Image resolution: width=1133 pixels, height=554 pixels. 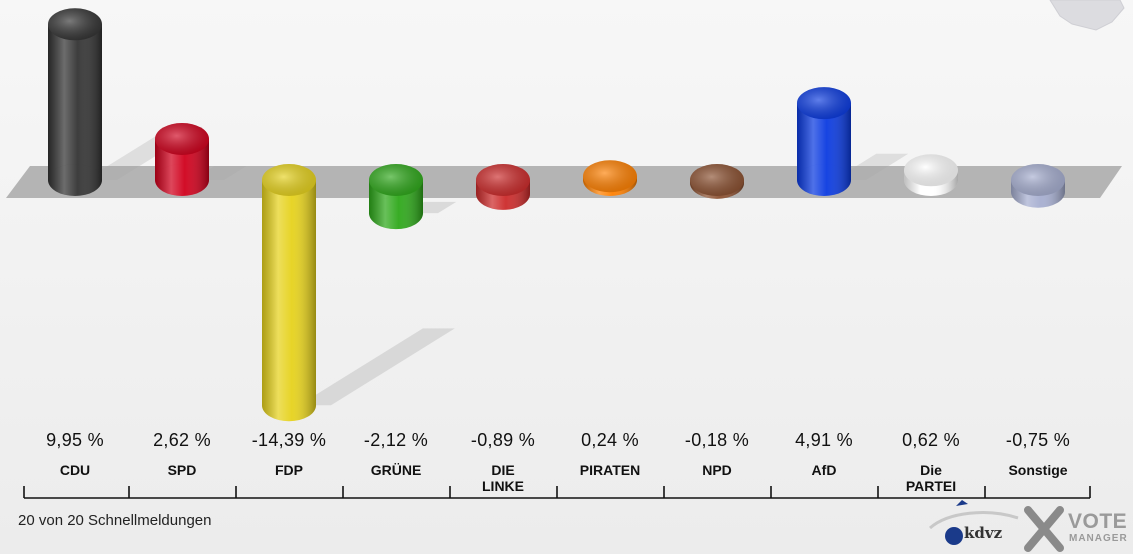 I want to click on value-label-die-linke: -0,89 %, so click(x=503, y=440).